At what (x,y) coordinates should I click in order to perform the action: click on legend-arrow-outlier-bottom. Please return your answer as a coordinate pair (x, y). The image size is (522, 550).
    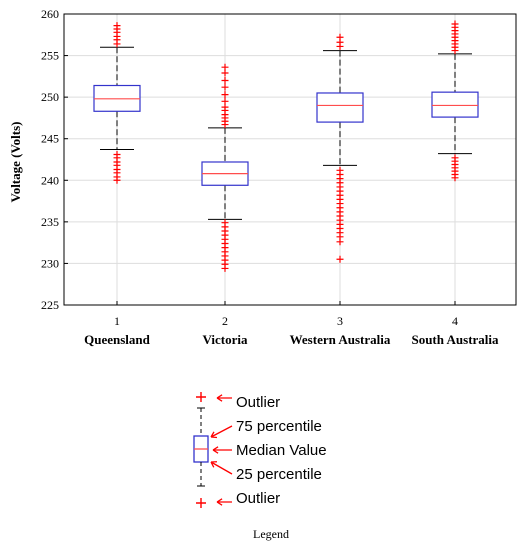
    Looking at the image, I should click on (224, 502).